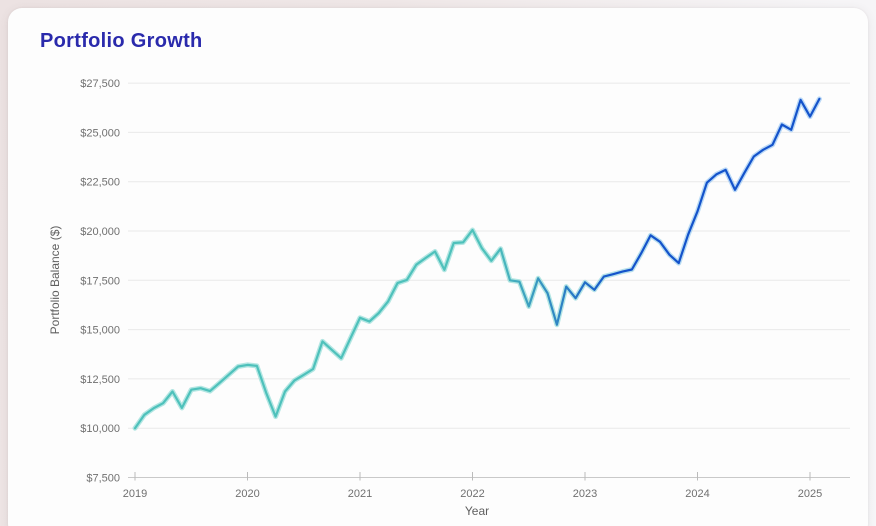  I want to click on y-tick-label: $15,000, so click(100, 331).